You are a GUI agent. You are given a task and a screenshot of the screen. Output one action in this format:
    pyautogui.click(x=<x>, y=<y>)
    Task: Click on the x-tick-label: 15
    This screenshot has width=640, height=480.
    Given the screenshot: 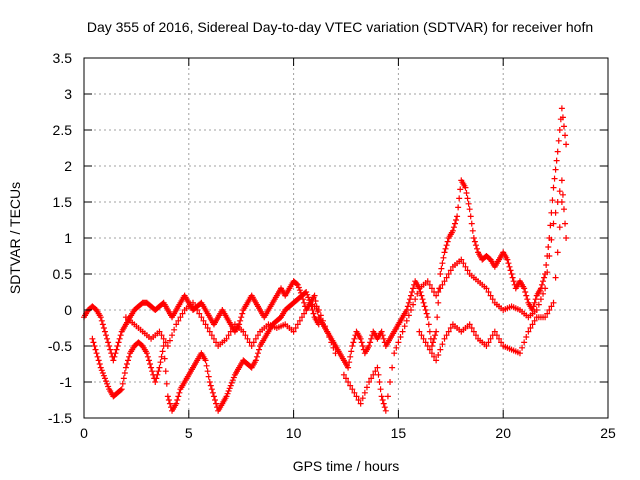 What is the action you would take?
    pyautogui.click(x=399, y=433)
    